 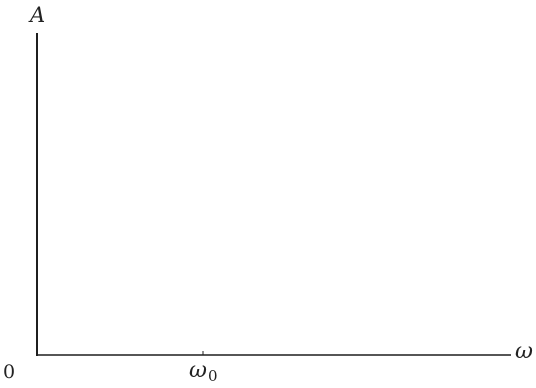 What do you see at coordinates (524, 351) in the screenshot?
I see `x-axis-label-omega: ω` at bounding box center [524, 351].